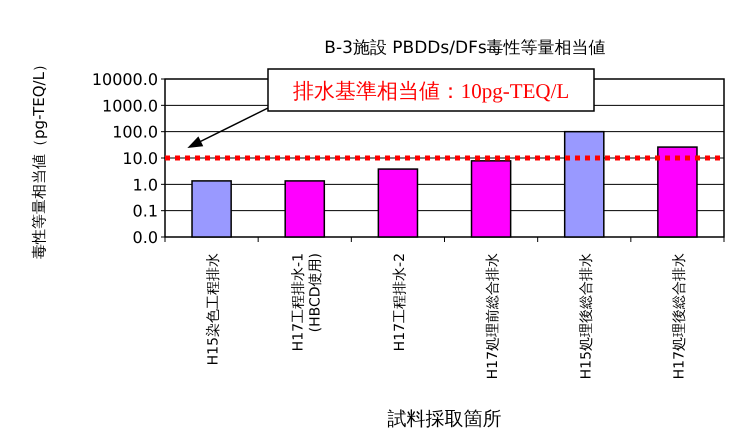 This screenshot has width=746, height=432. I want to click on y-tick-label: 10000.0, so click(125, 79).